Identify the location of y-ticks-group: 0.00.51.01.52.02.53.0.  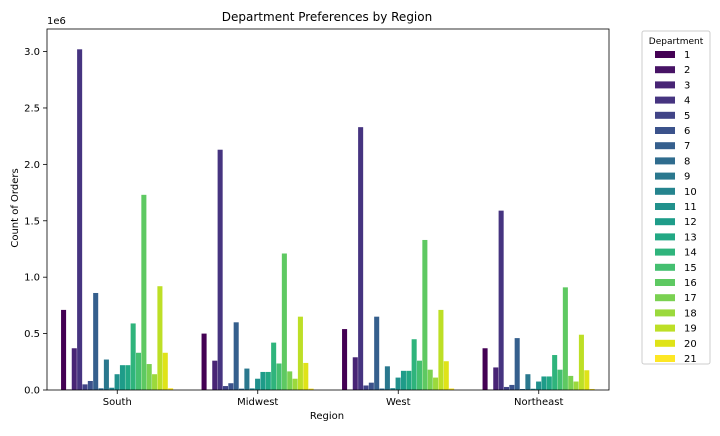
(35, 221).